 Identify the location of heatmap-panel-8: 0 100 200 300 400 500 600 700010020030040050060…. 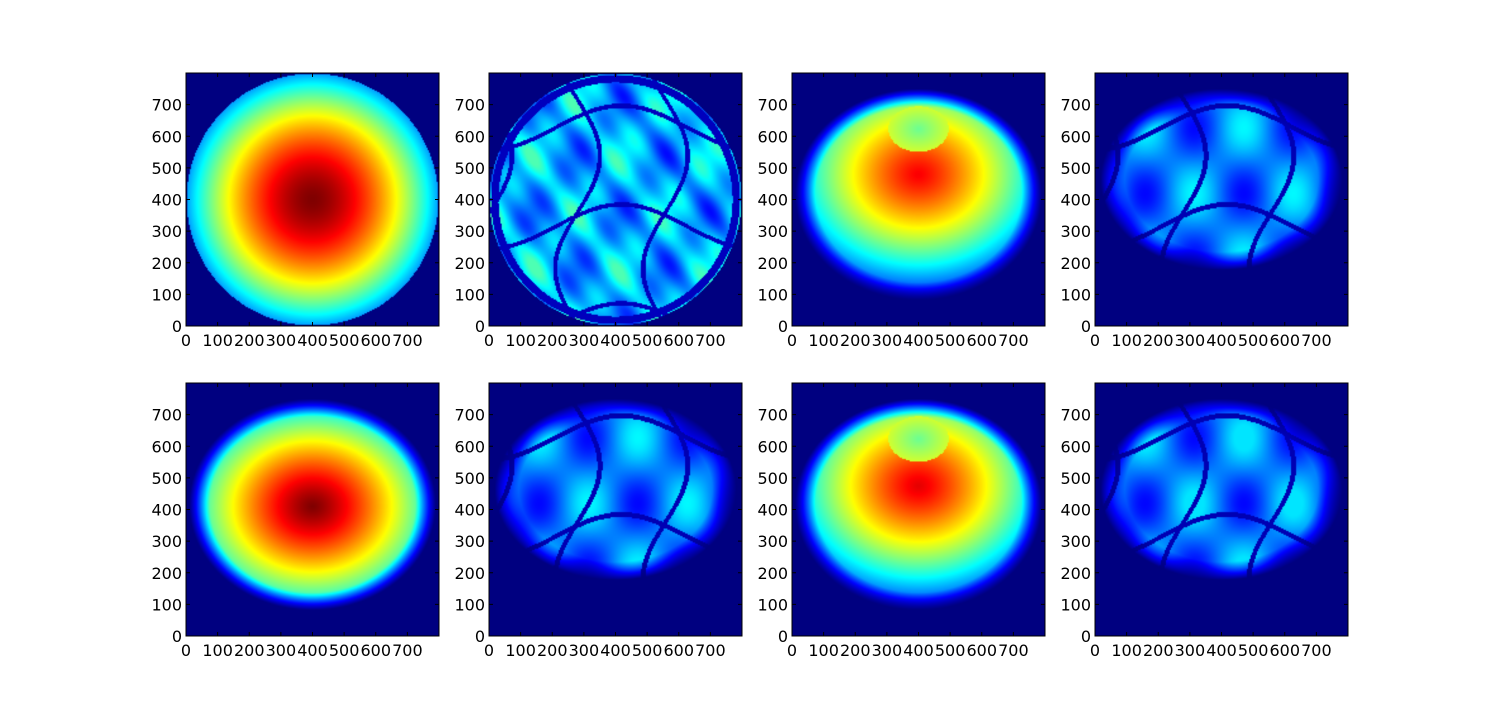
(1204, 521).